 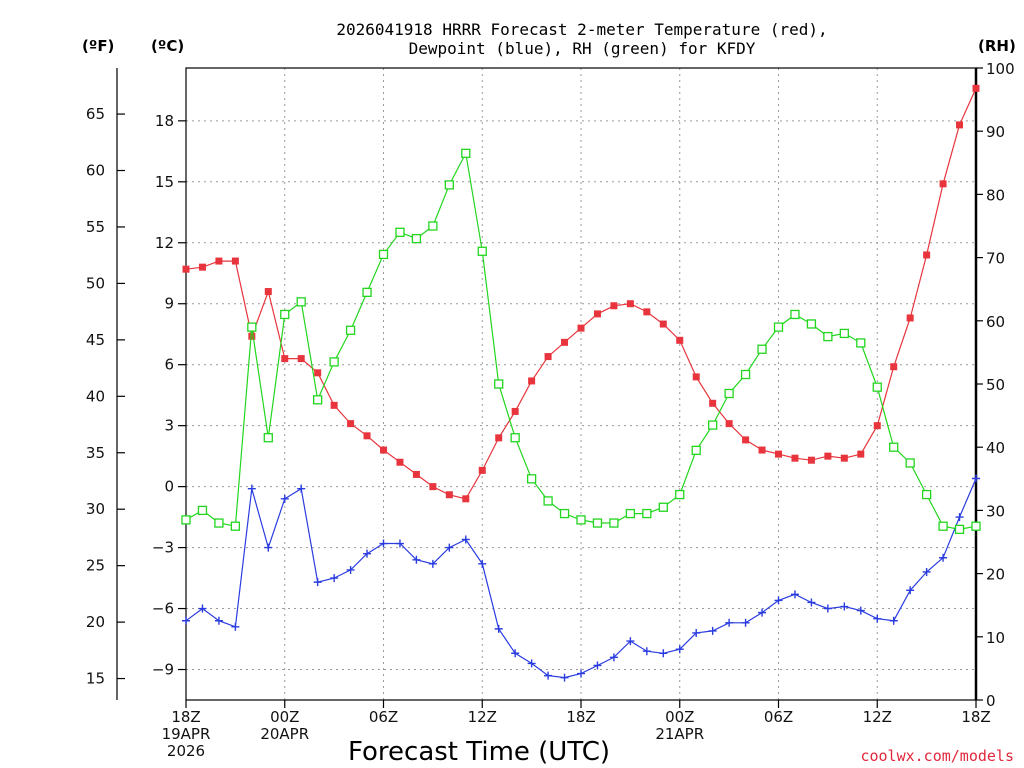 I want to click on fahrenheit-tick-label: 45, so click(x=95, y=340).